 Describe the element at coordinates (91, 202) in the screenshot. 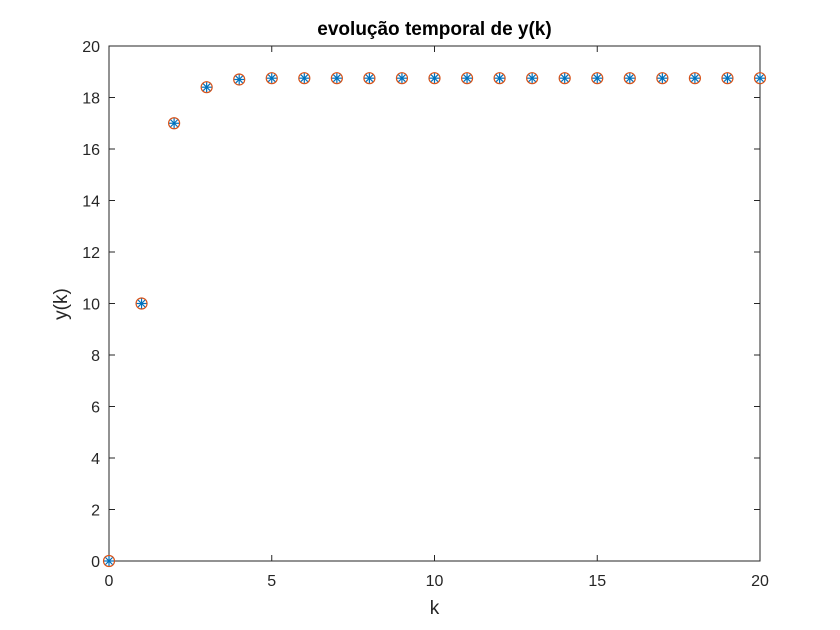

I see `y-tick-label: 14` at that location.